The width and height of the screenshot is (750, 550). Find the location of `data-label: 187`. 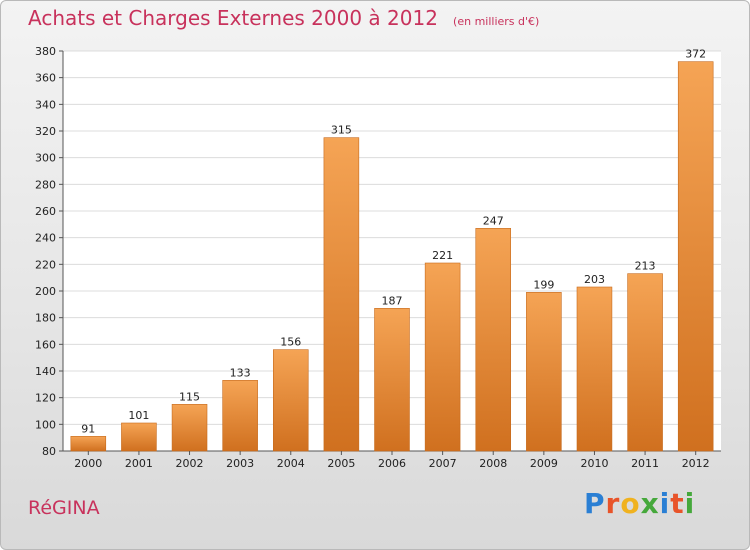

data-label: 187 is located at coordinates (392, 300).